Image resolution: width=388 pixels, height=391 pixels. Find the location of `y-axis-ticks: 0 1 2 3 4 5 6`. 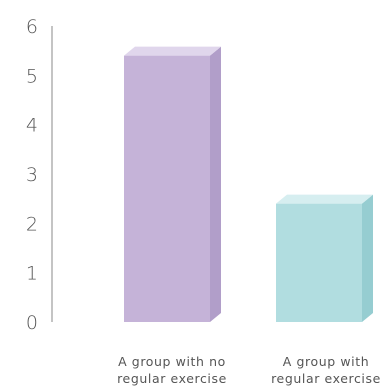

y-axis-ticks: 0 1 2 3 4 5 6 is located at coordinates (32, 175).